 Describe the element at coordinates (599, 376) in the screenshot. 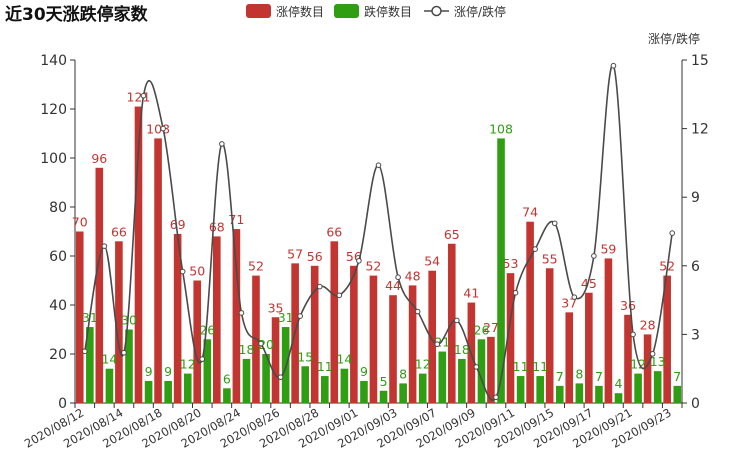

I see `bar-limit-down-label: 7` at that location.